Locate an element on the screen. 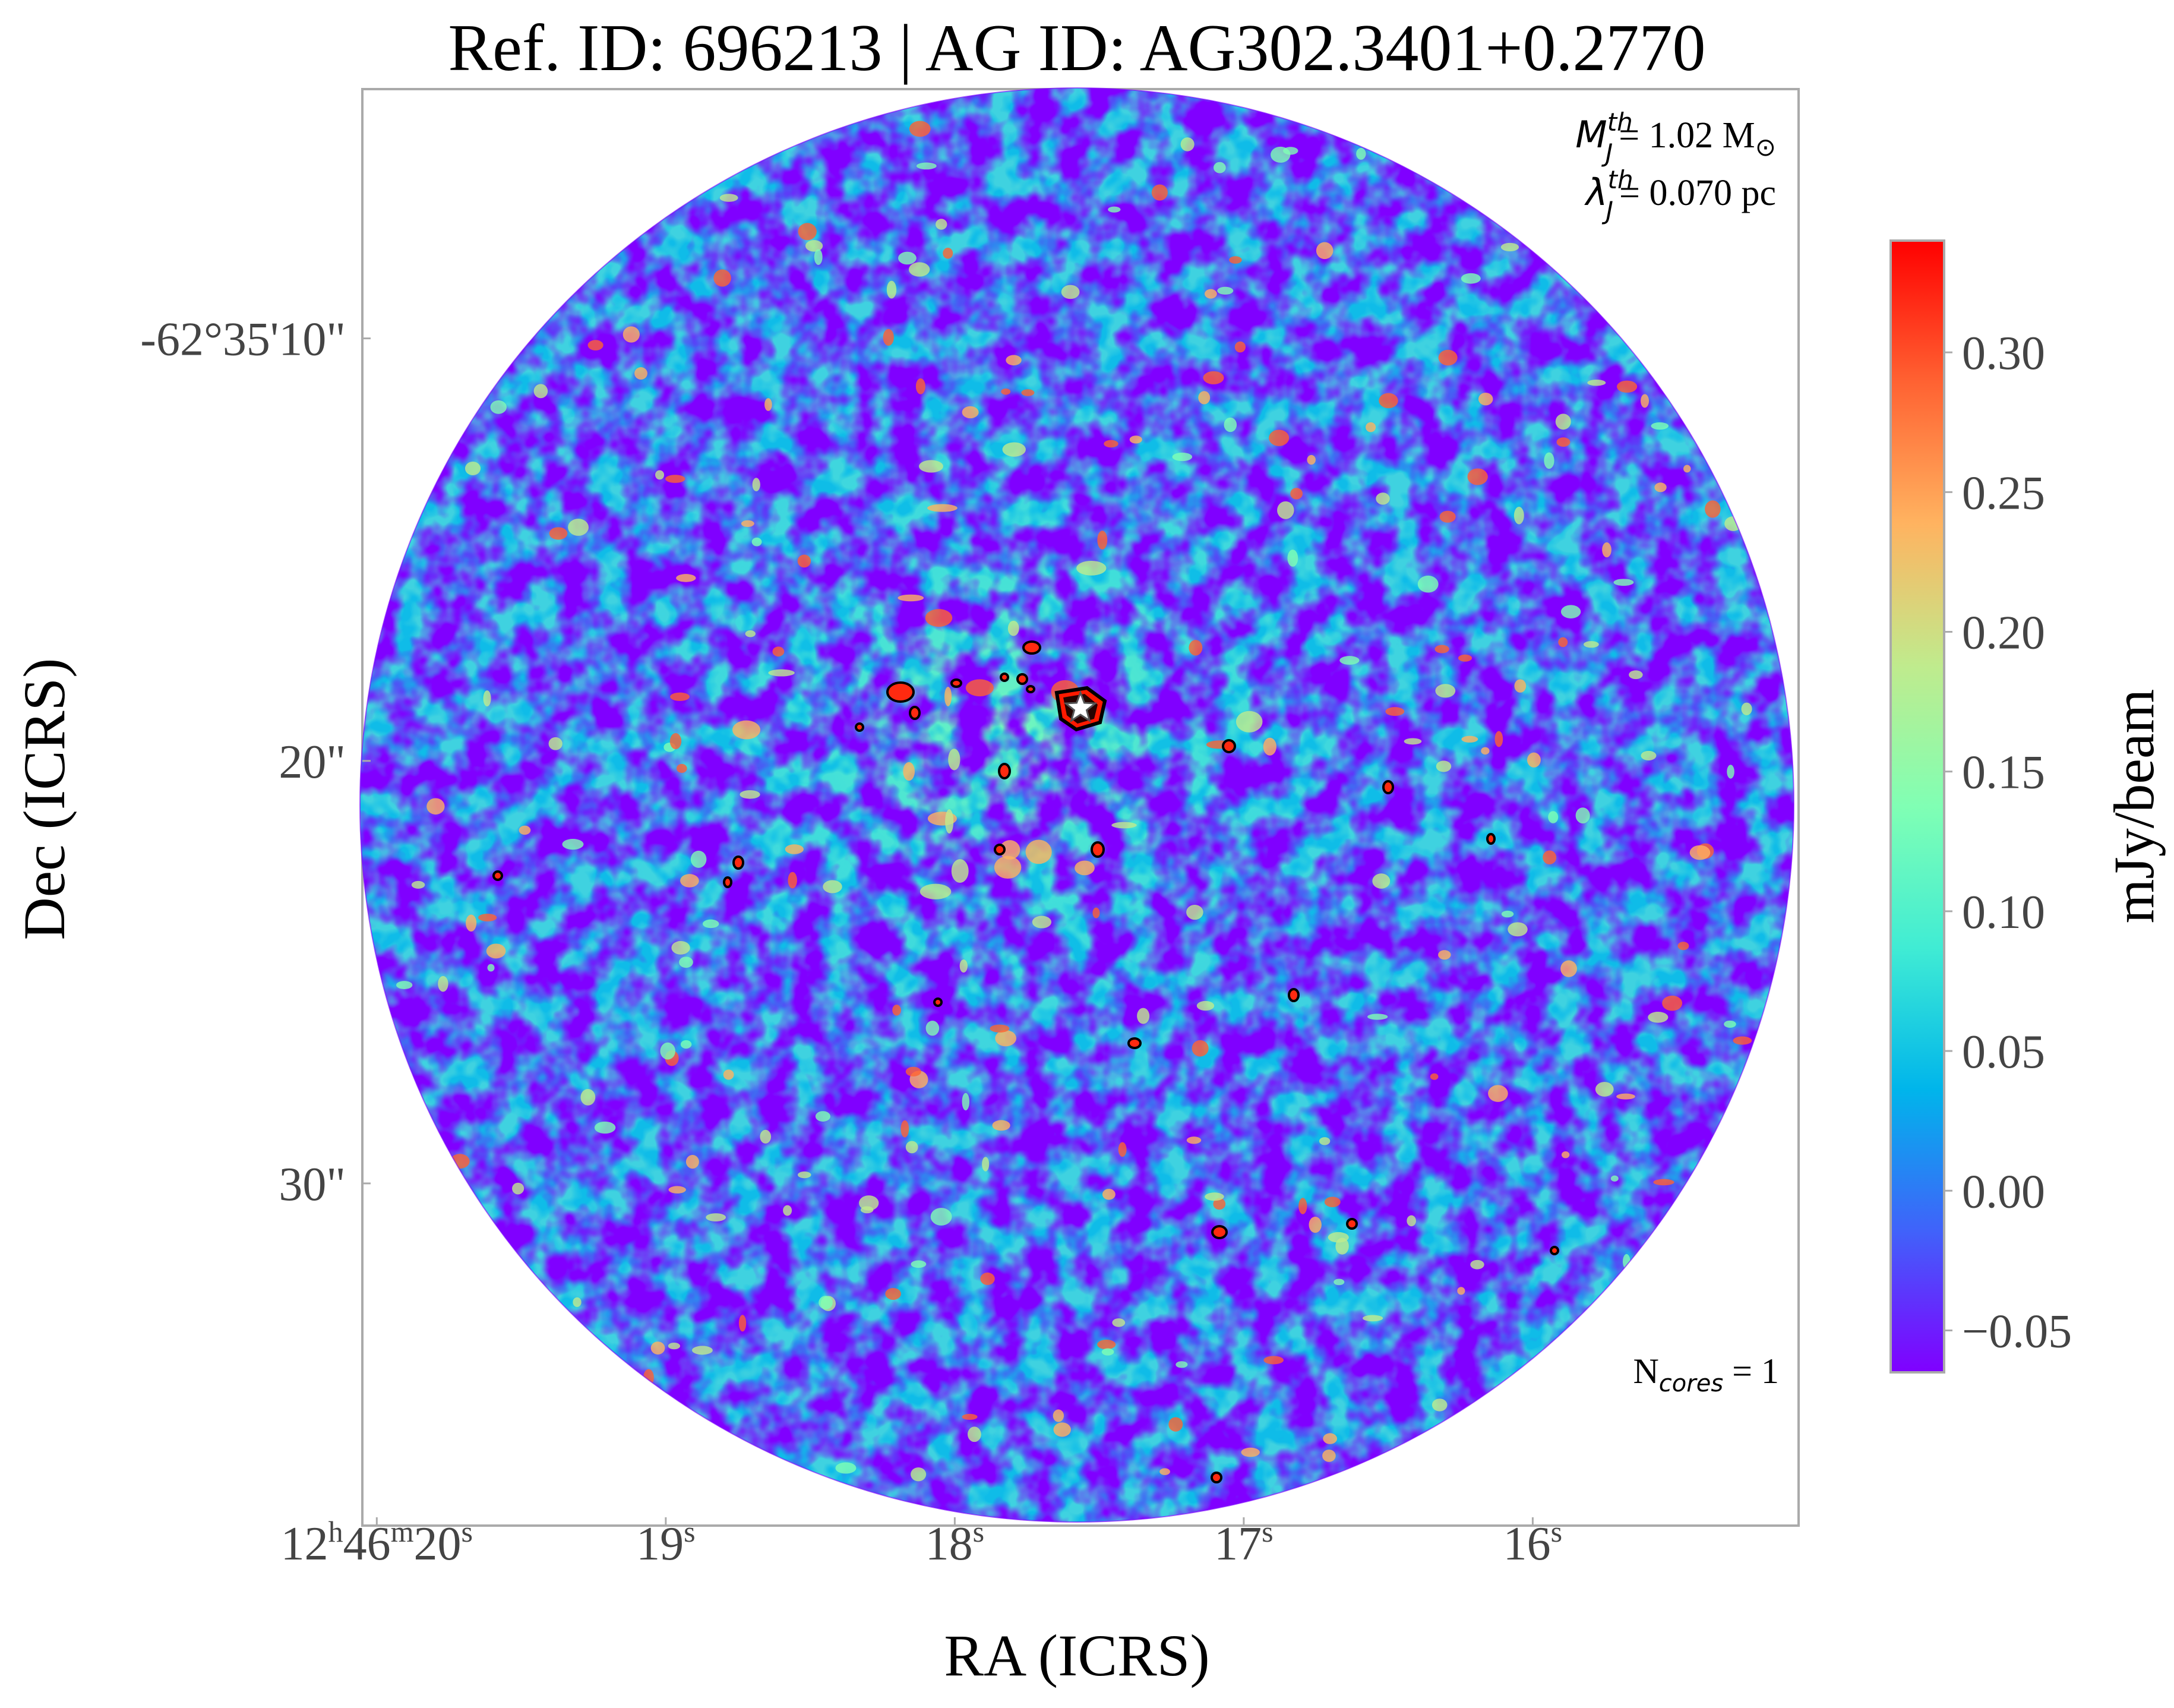 The height and width of the screenshot is (1708, 2174). jeans-mass-annotation: Mth J = 1.02 M⊙ is located at coordinates (1676, 138).